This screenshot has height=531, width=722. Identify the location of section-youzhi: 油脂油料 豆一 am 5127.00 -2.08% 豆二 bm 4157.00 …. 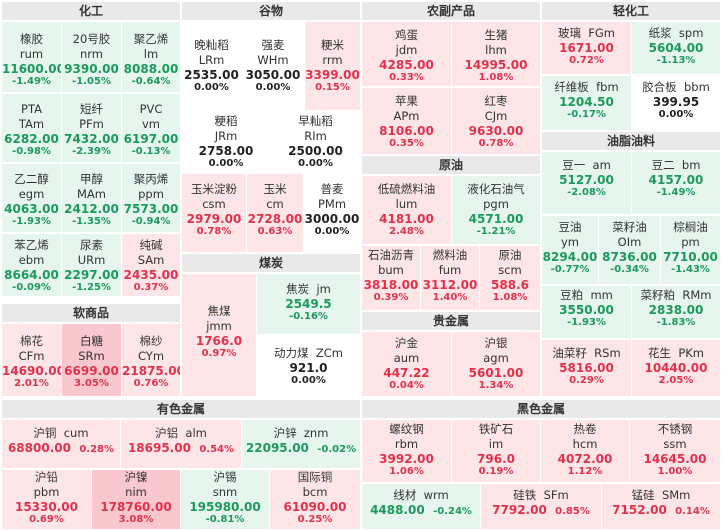
(631, 264).